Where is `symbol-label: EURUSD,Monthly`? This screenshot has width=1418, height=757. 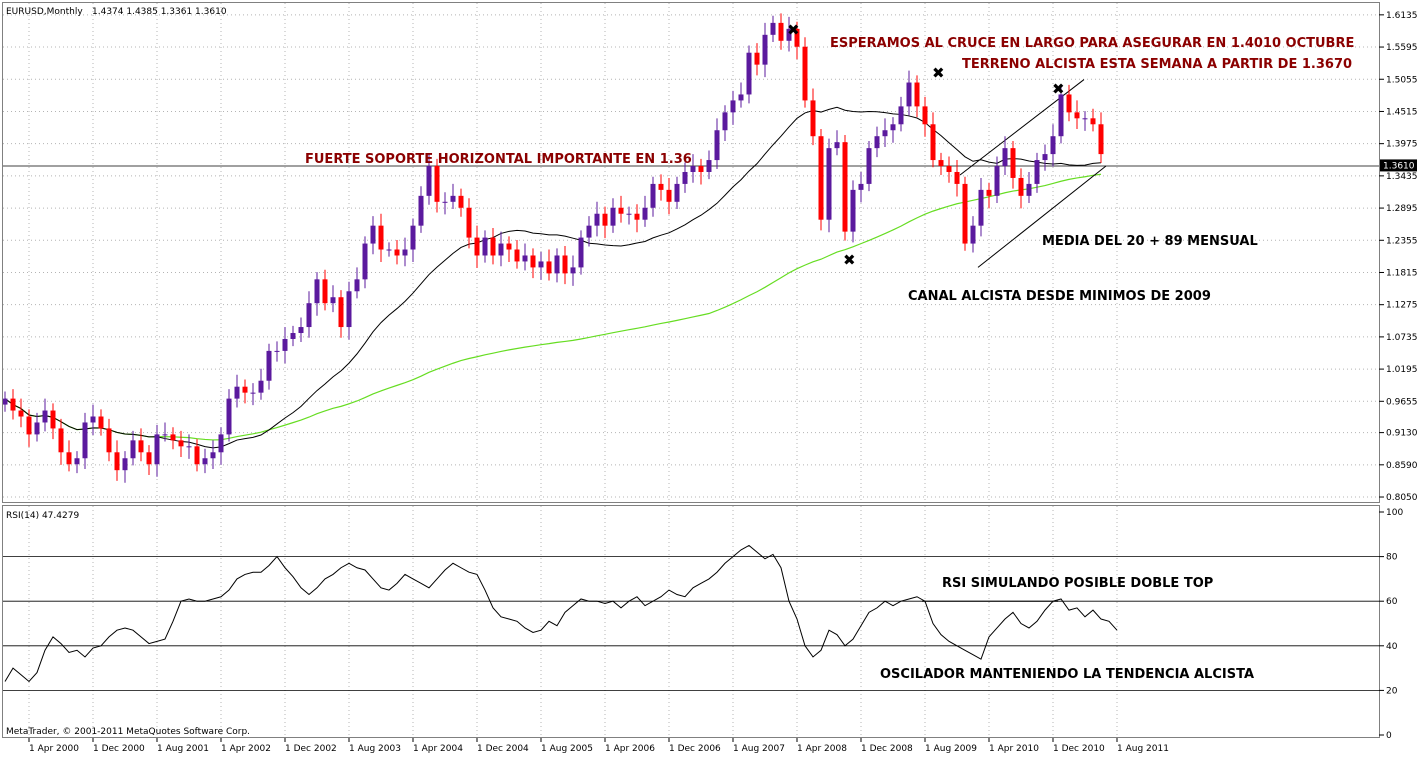
symbol-label: EURUSD,Monthly is located at coordinates (44, 12).